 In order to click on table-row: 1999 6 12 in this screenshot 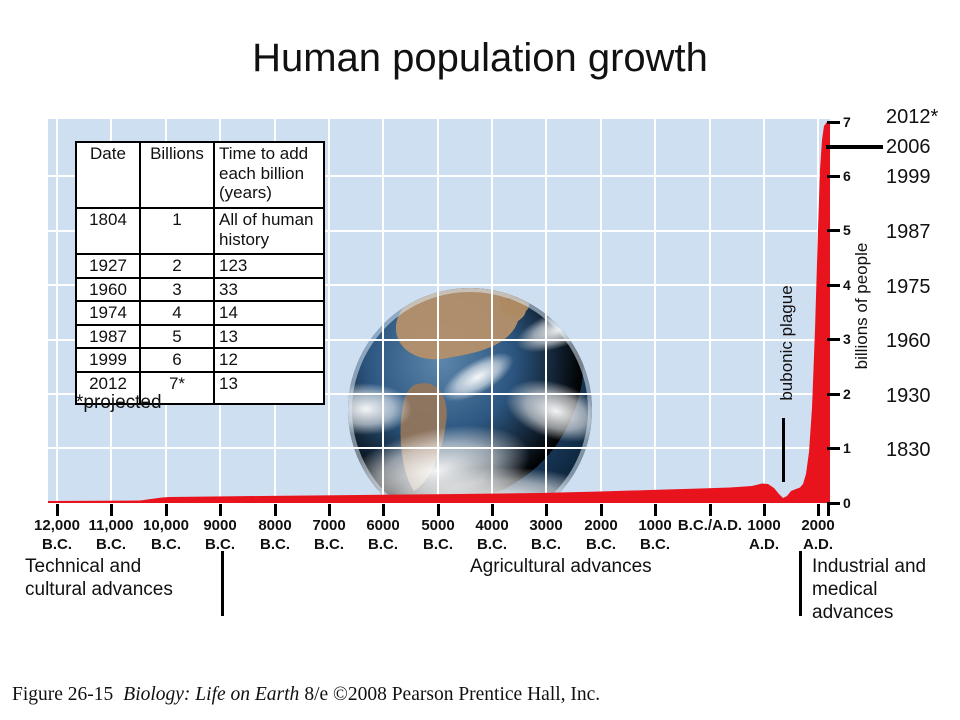, I will do `click(200, 360)`.